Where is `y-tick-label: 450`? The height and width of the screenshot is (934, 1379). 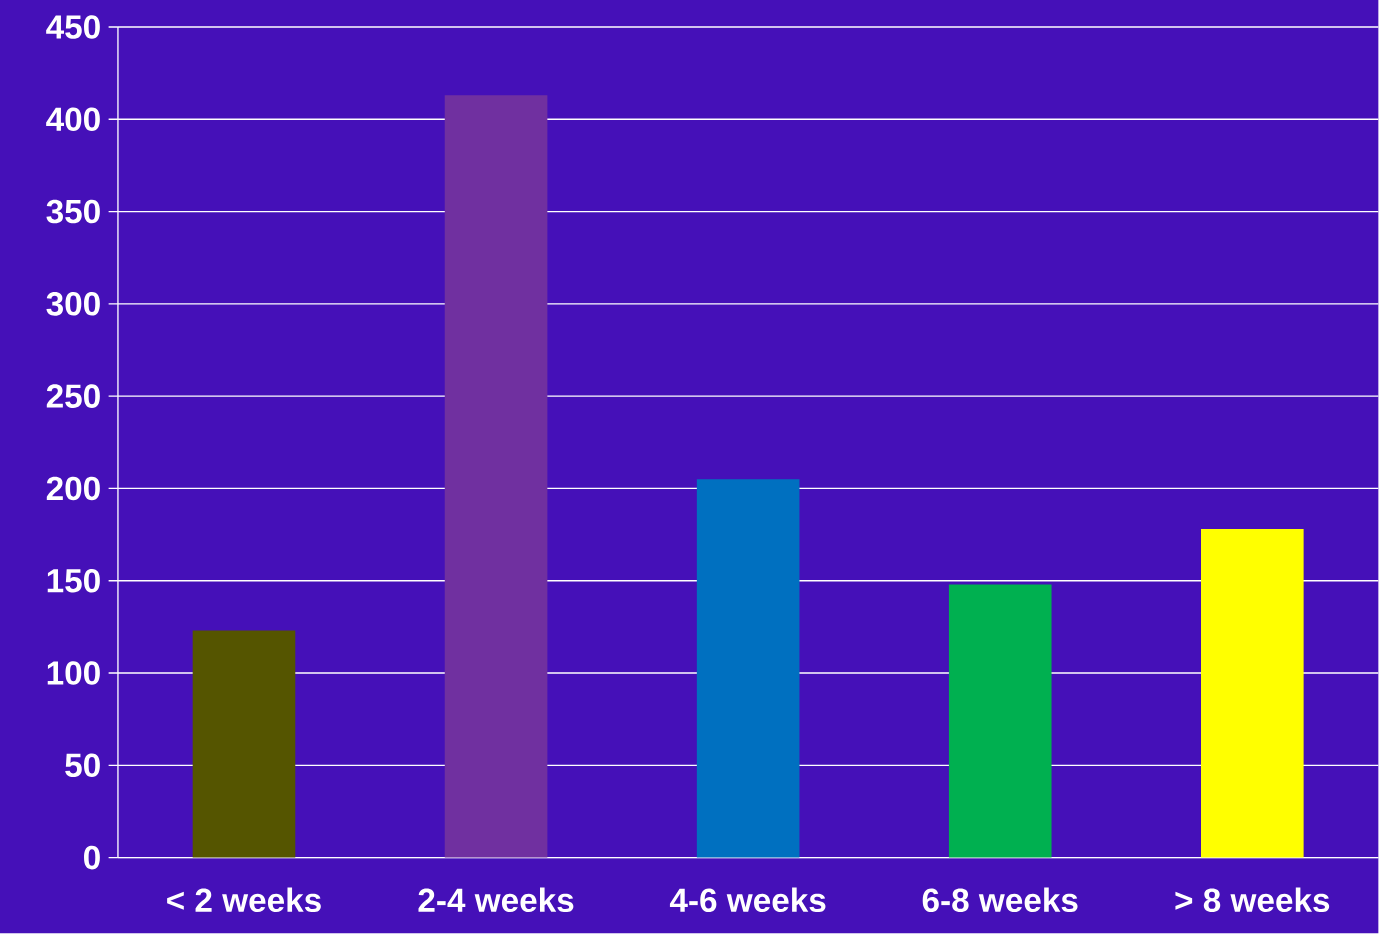 y-tick-label: 450 is located at coordinates (73, 27).